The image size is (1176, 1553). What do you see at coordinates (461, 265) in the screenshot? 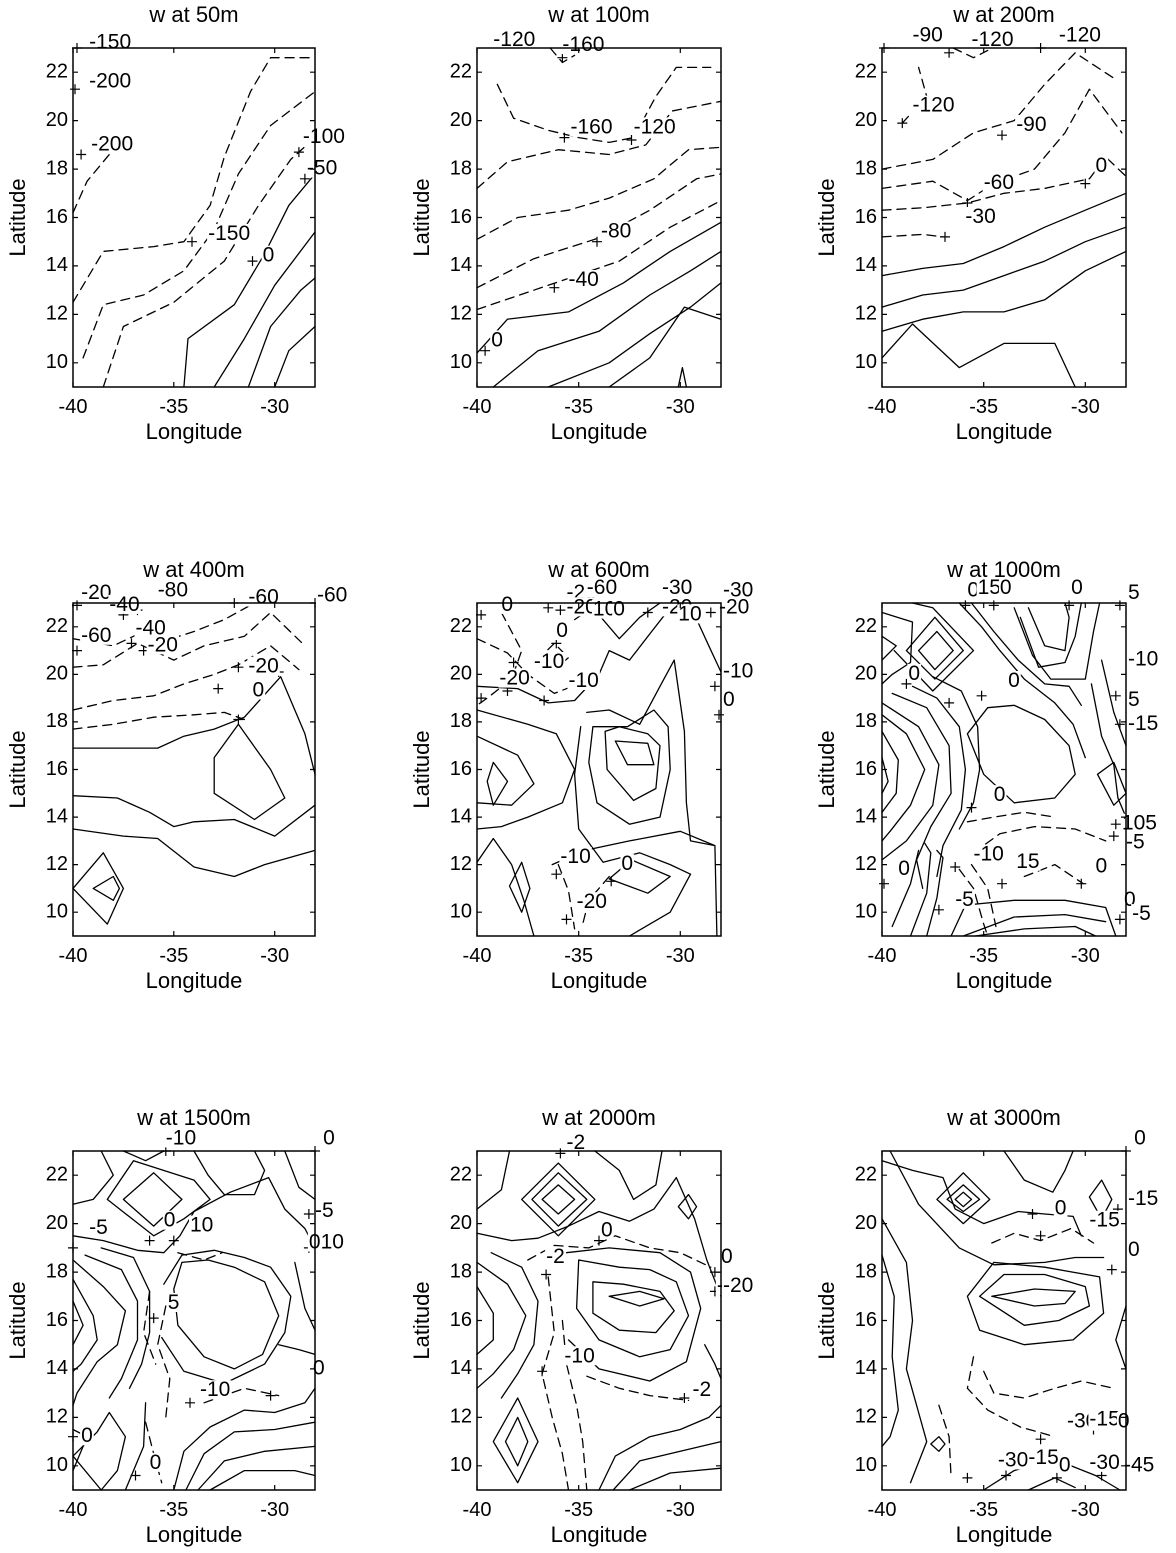
I see `y-tick-label: 14` at bounding box center [461, 265].